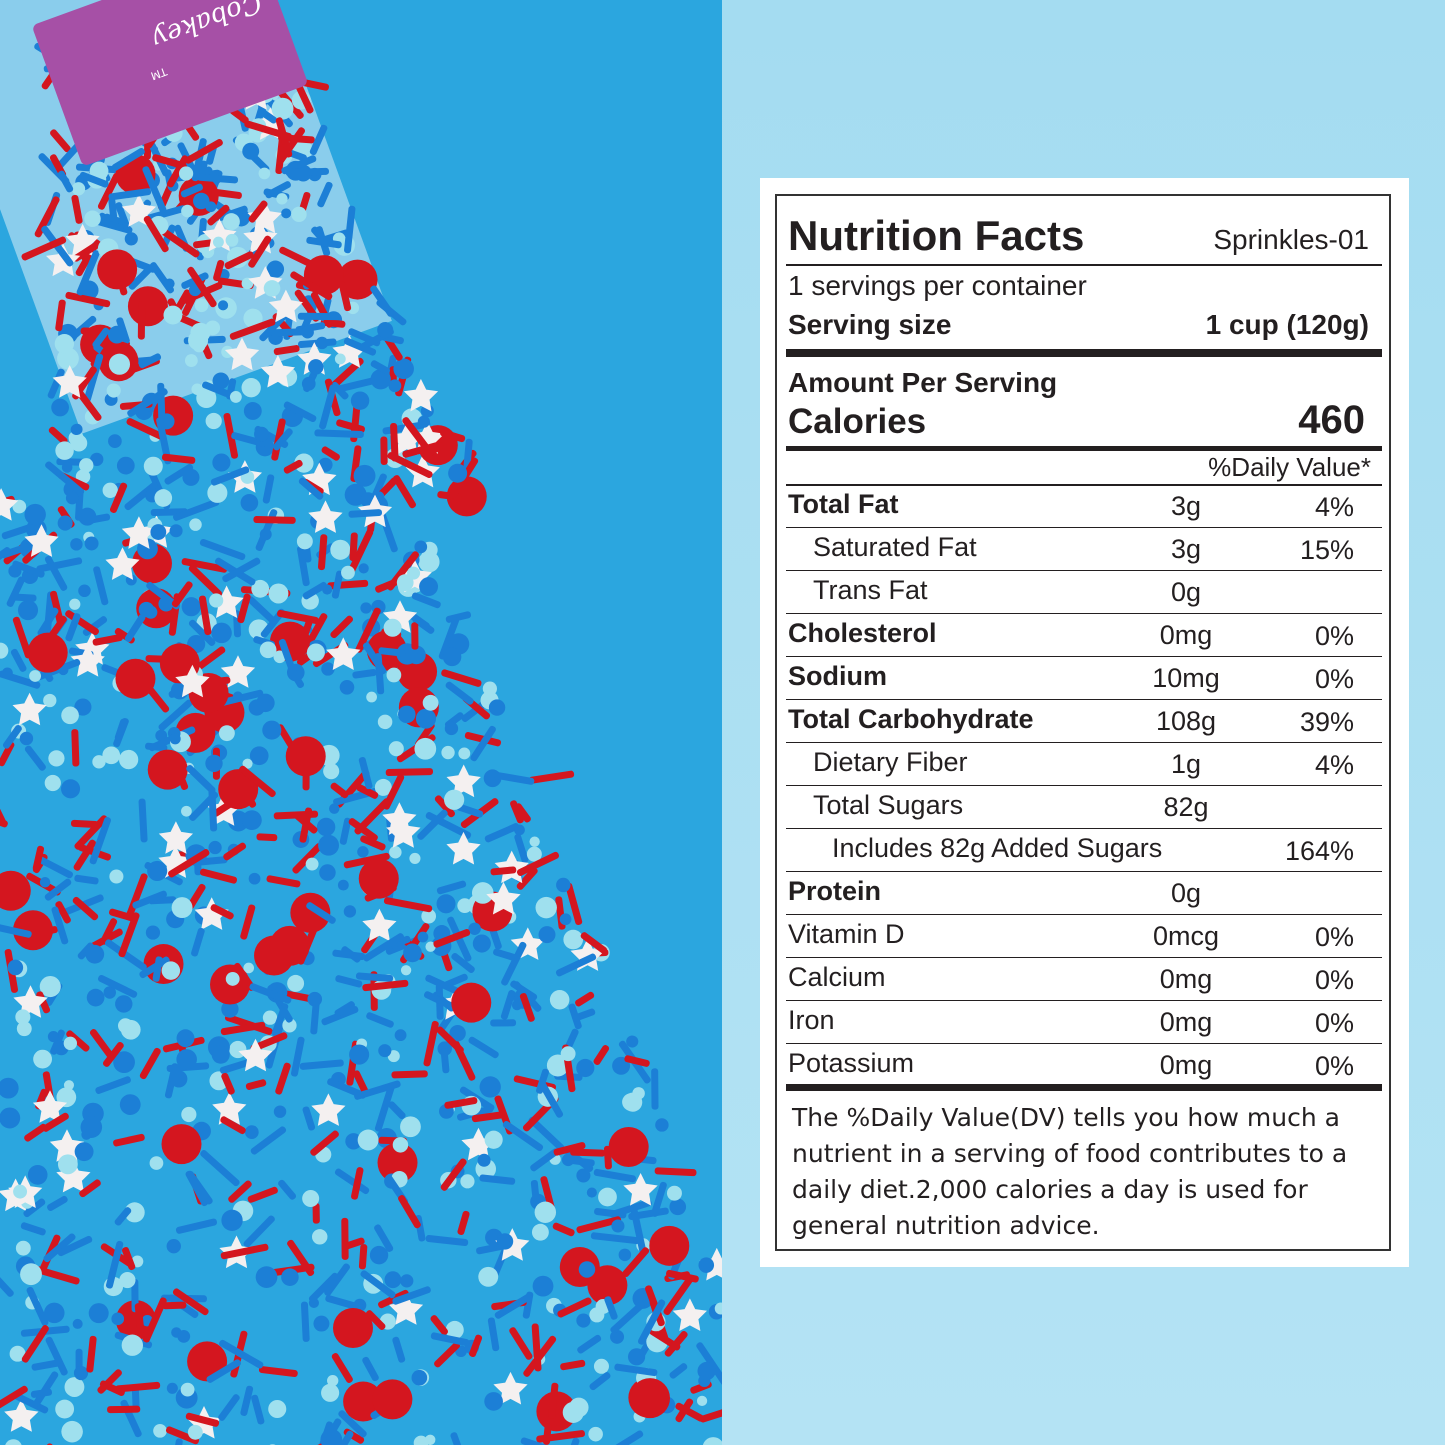  Describe the element at coordinates (843, 504) in the screenshot. I see `nutrient-name: Total Fat` at that location.